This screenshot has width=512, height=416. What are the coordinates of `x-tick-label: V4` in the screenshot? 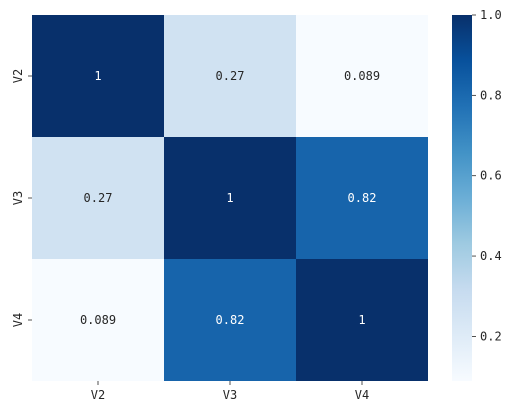 It's located at (362, 395).